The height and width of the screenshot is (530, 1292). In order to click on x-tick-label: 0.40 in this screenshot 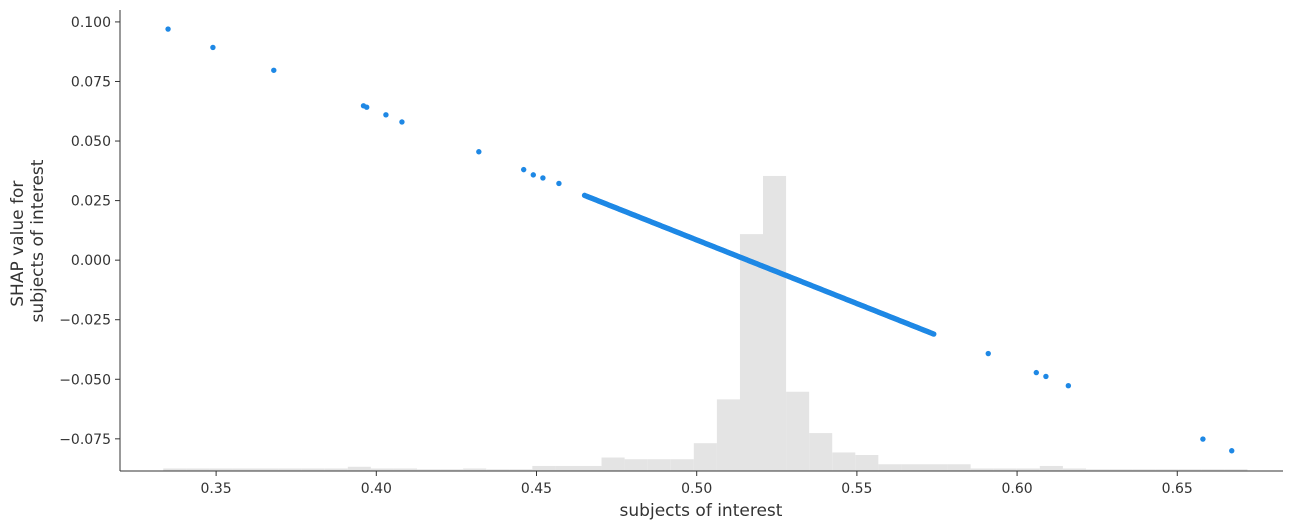, I will do `click(376, 489)`.